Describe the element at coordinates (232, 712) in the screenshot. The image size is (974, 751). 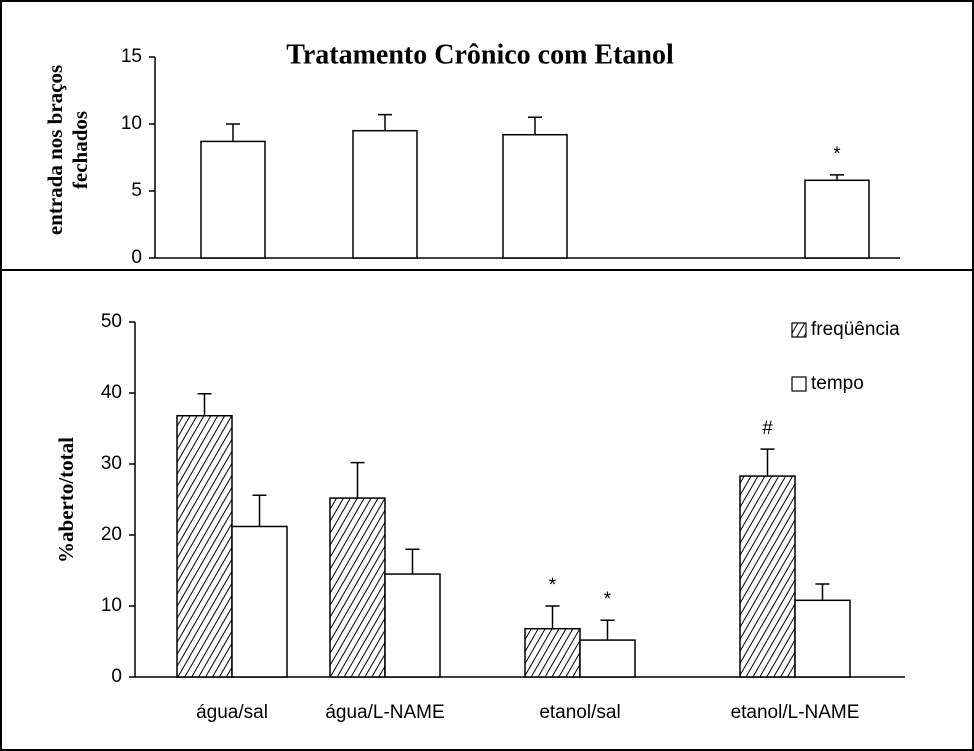
I see `x-tick-label: água/sal` at that location.